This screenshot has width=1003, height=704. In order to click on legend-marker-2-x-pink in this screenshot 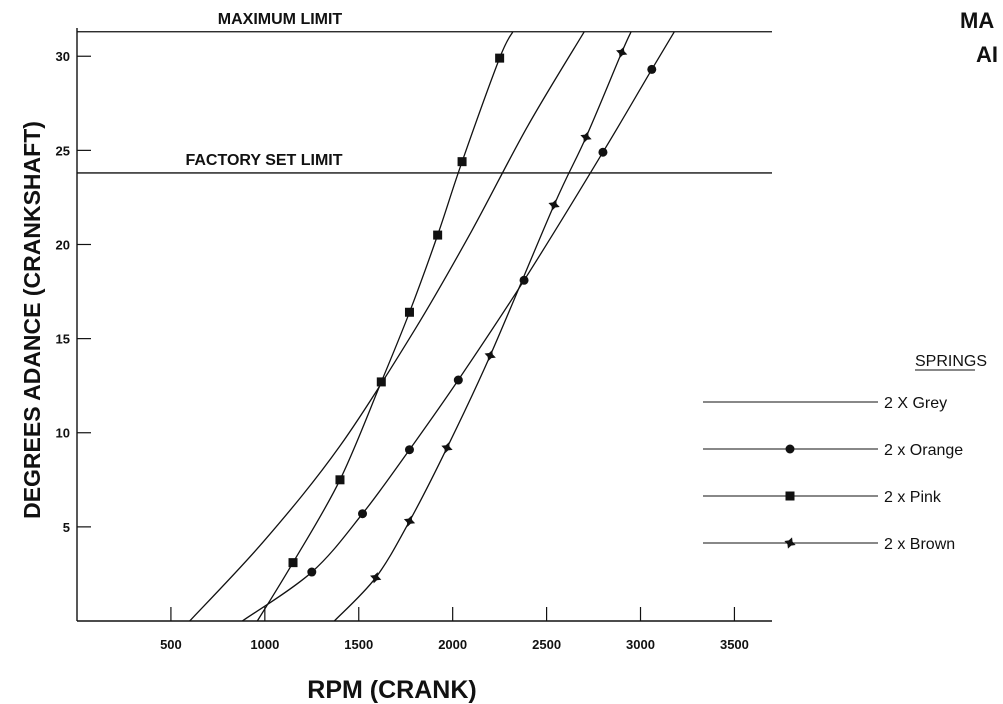, I will do `click(790, 496)`.